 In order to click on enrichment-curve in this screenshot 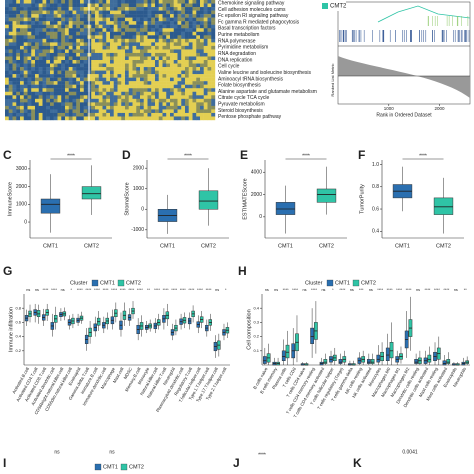, I will do `click(424, 14)`.